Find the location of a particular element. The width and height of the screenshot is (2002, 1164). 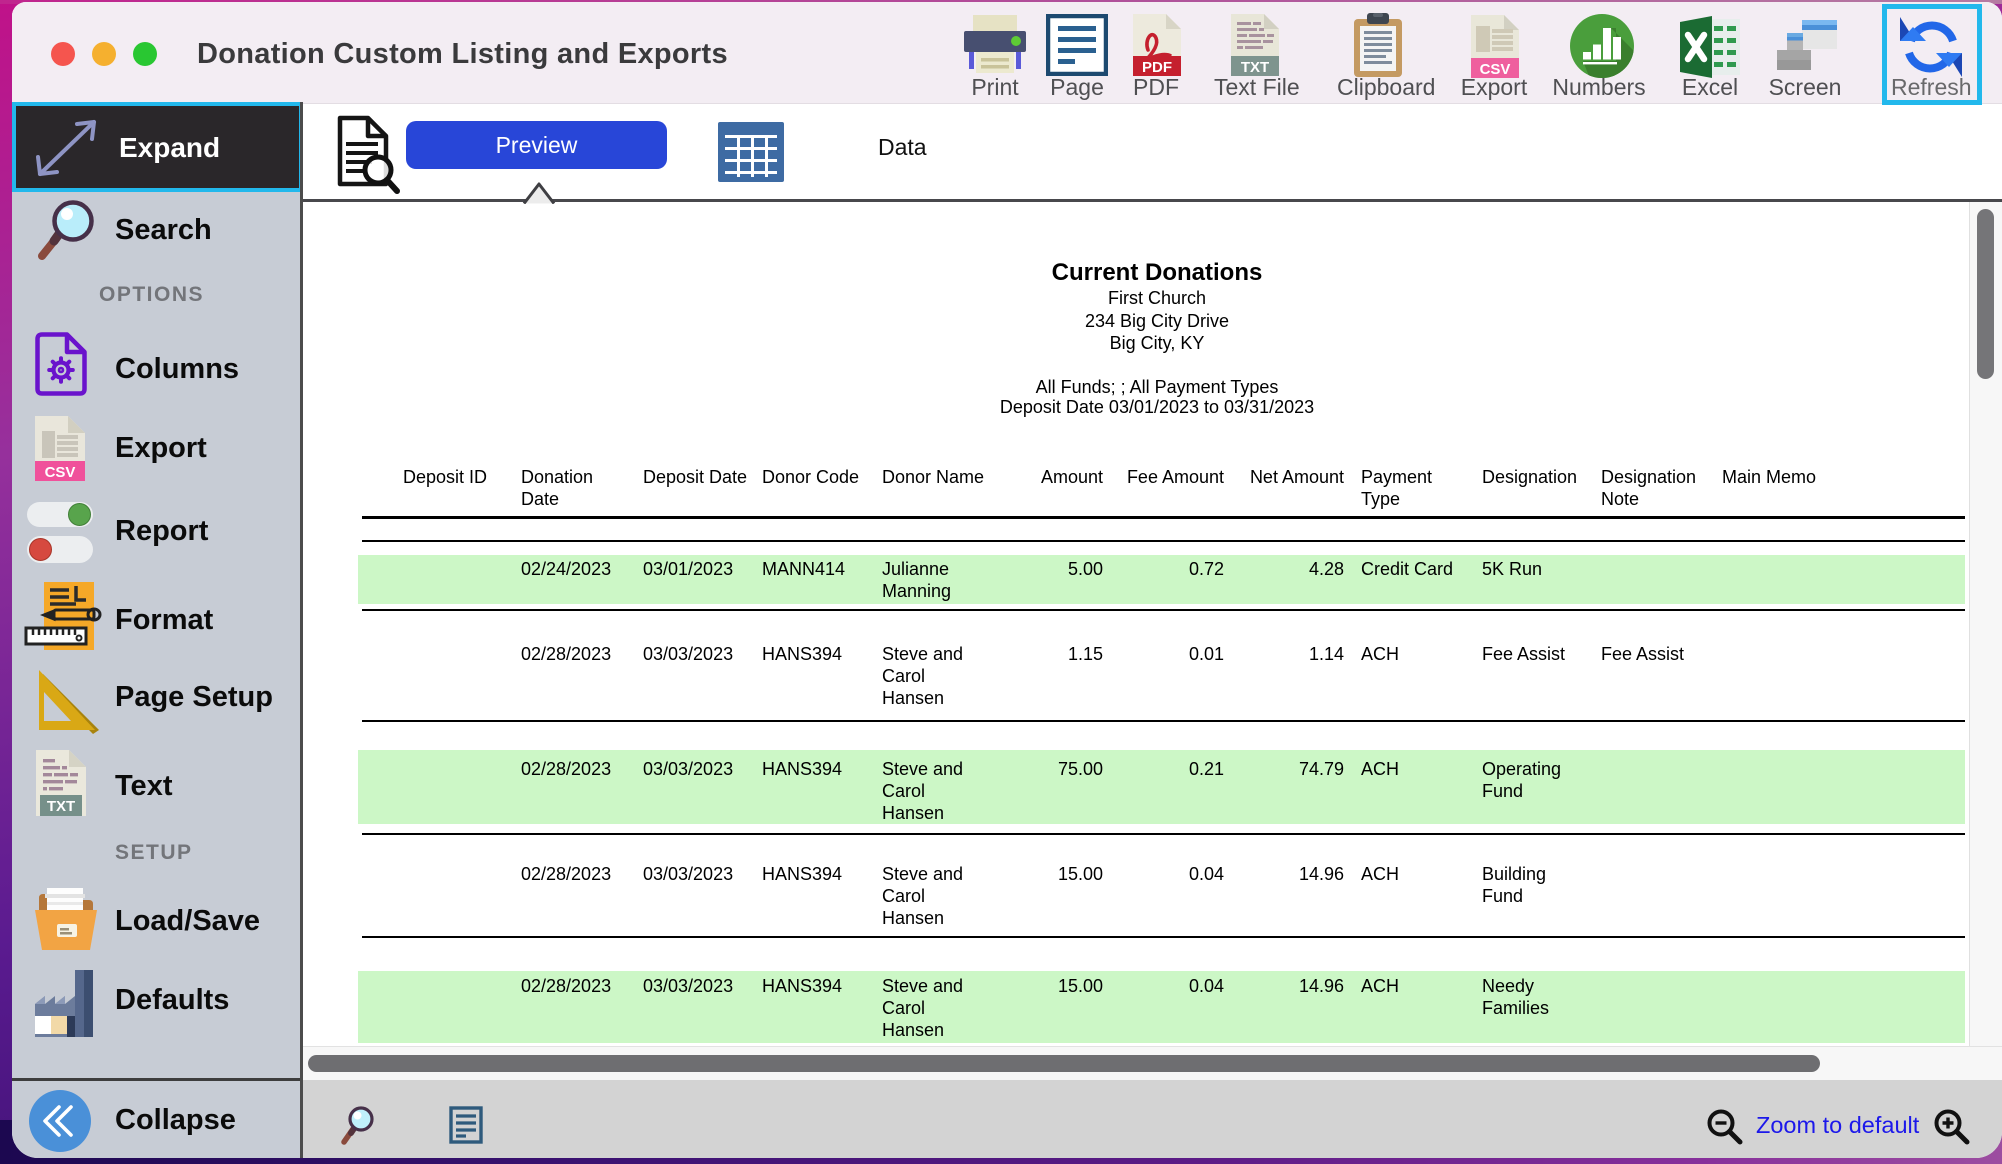

svg-text: PDF is located at coordinates (1157, 67).